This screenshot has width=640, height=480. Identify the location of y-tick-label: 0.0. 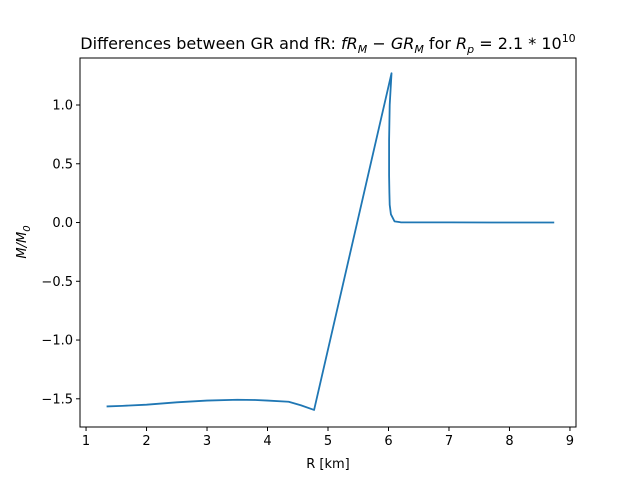
(62, 223).